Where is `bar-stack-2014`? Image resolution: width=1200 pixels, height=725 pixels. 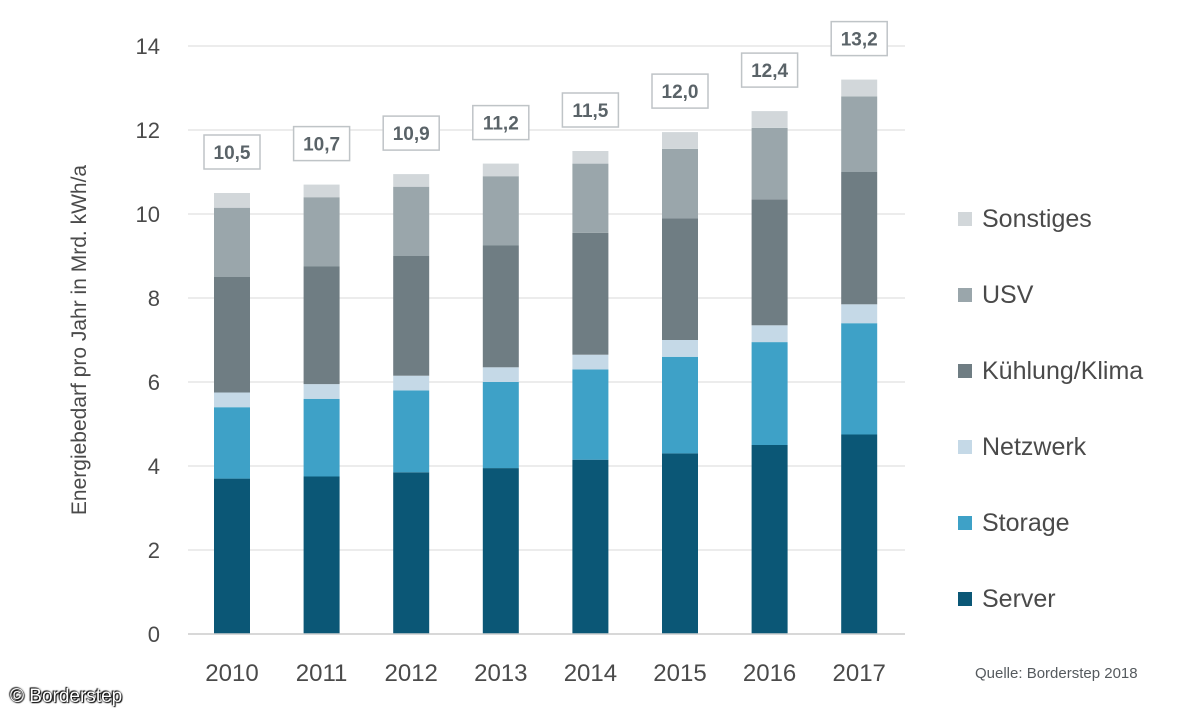
bar-stack-2014 is located at coordinates (590, 392).